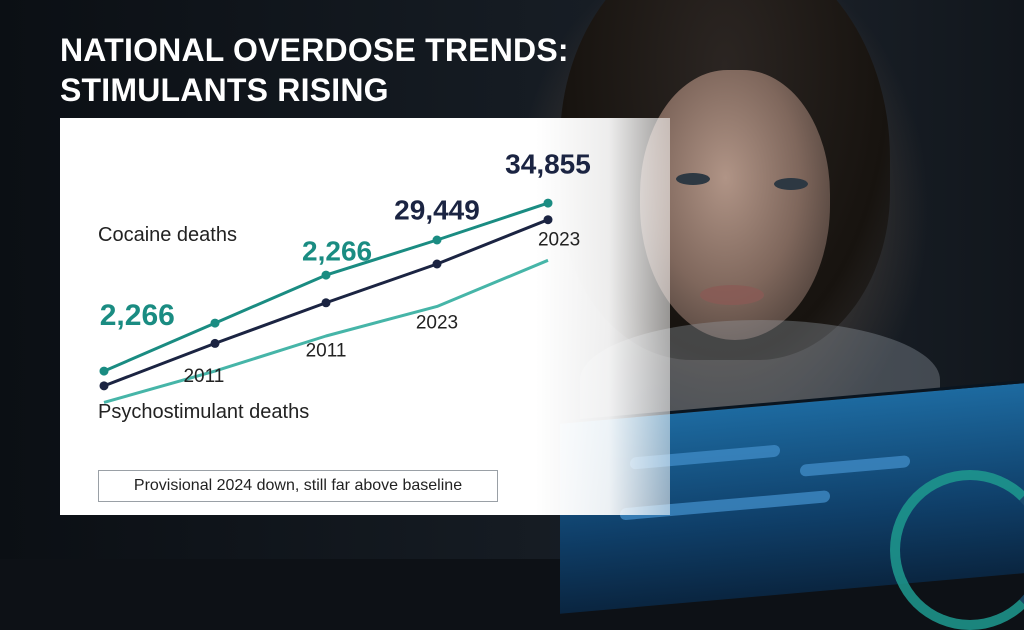 This screenshot has width=1024, height=630. I want to click on data-label-2: 29,449, so click(437, 210).